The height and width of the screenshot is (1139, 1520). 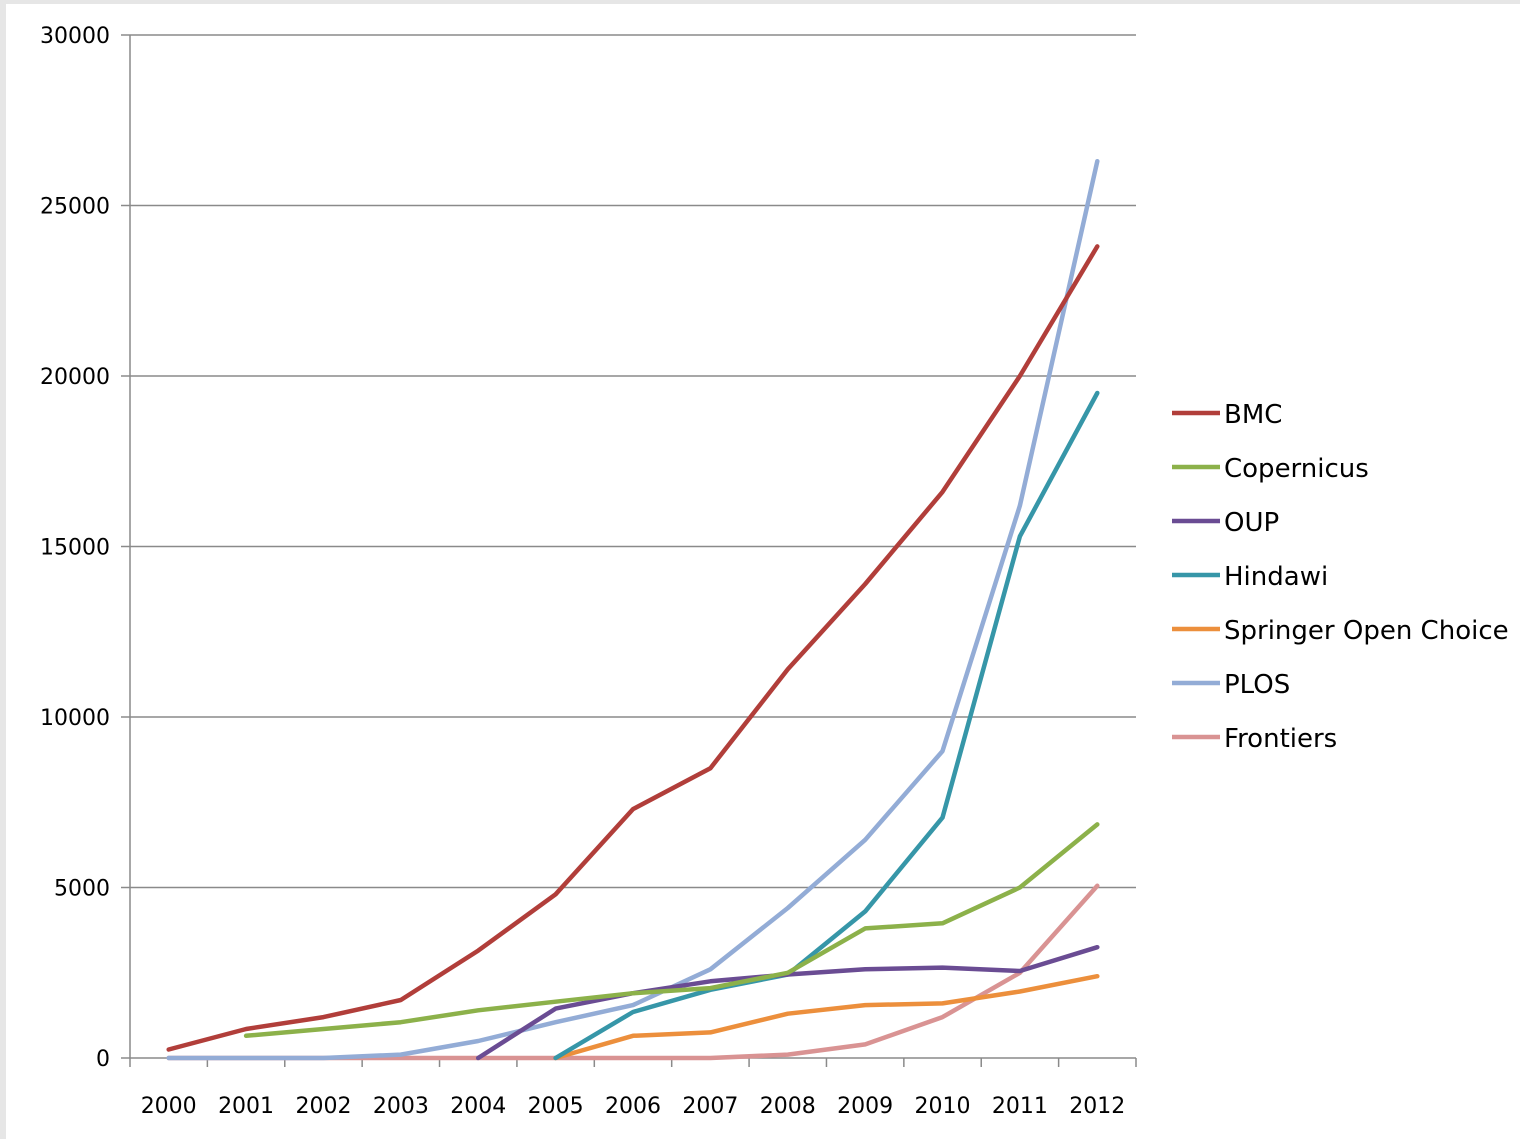 I want to click on y-tick-label: 0, so click(x=103, y=1059).